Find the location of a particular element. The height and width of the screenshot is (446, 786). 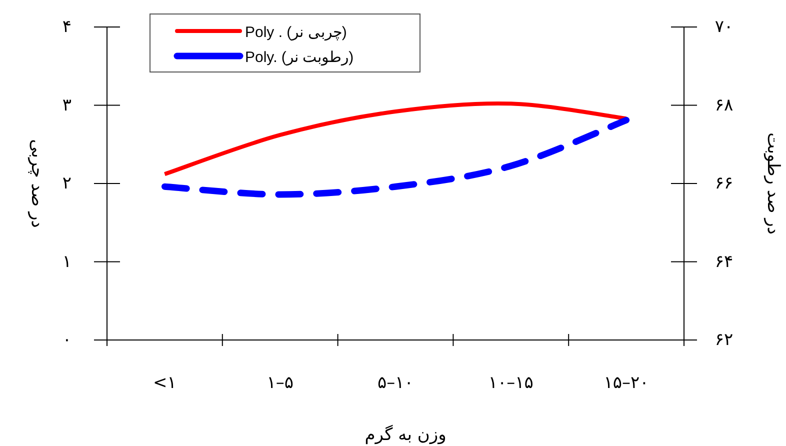

y-tick-label: ۰ is located at coordinates (67, 340).